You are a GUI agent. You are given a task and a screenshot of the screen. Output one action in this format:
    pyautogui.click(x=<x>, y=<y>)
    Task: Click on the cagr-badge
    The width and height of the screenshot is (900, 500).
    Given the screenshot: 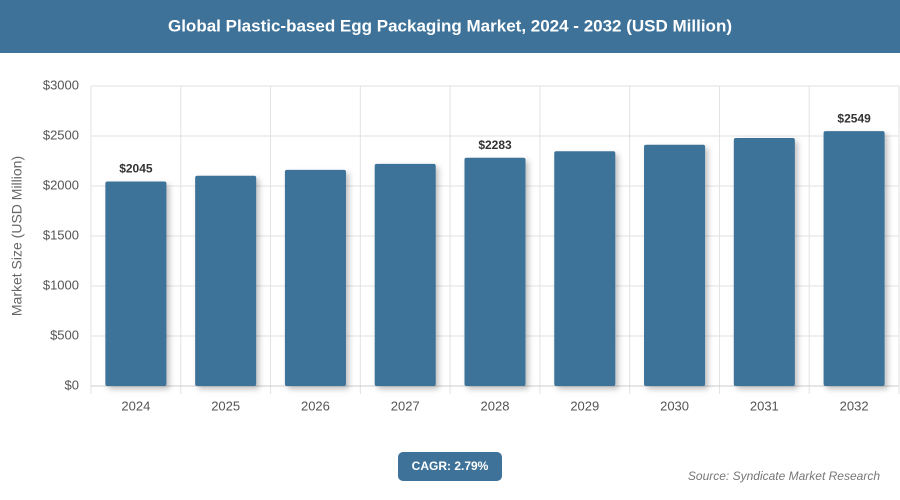 What is the action you would take?
    pyautogui.click(x=450, y=466)
    